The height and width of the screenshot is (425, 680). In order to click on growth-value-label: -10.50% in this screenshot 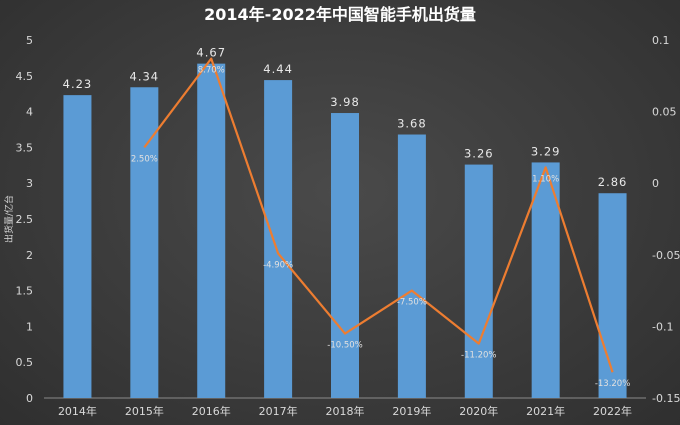, I will do `click(344, 346)`.